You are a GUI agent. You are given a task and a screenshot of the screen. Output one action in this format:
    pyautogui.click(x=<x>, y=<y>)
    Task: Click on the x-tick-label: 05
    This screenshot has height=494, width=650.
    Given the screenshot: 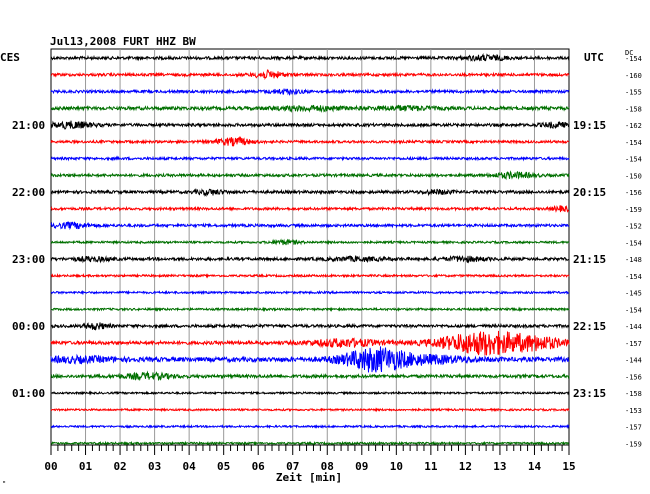 What is the action you would take?
    pyautogui.click(x=223, y=466)
    